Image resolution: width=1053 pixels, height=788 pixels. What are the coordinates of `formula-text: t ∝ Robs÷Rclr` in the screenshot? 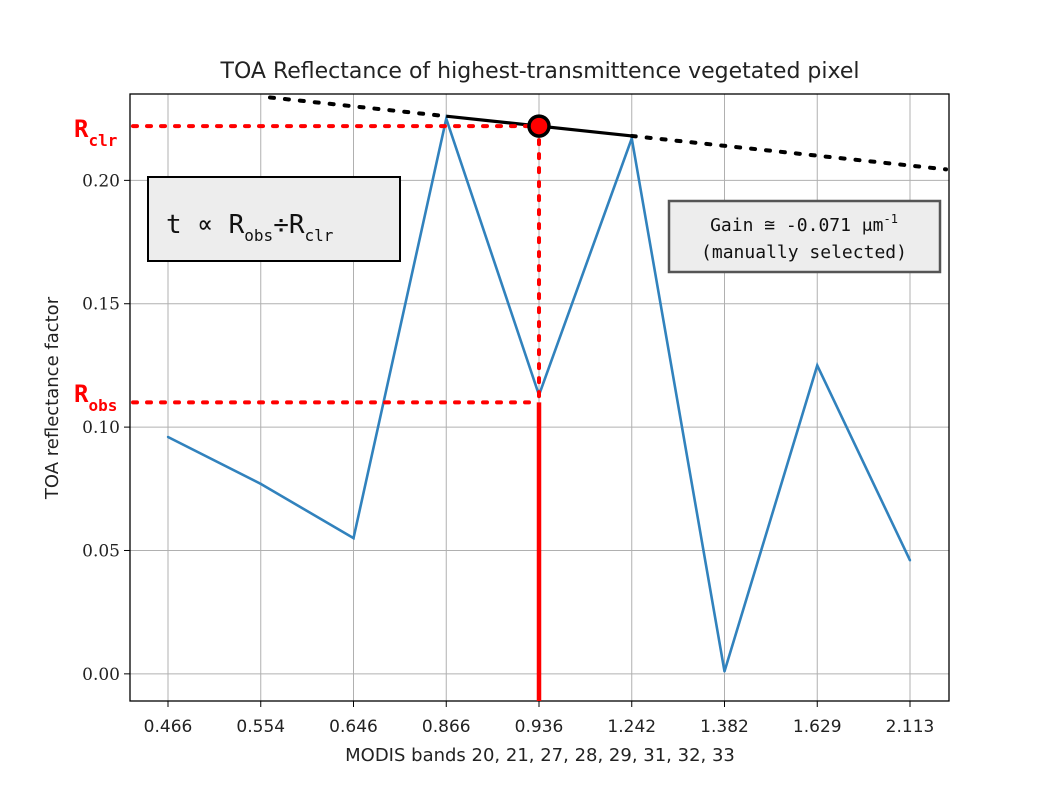 It's located at (250, 227).